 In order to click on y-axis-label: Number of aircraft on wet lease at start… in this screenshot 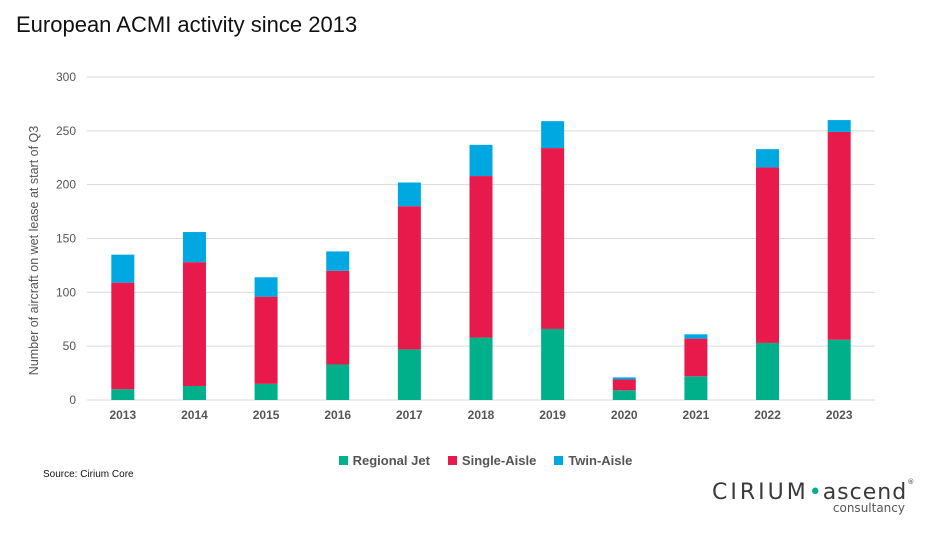, I will do `click(34, 250)`.